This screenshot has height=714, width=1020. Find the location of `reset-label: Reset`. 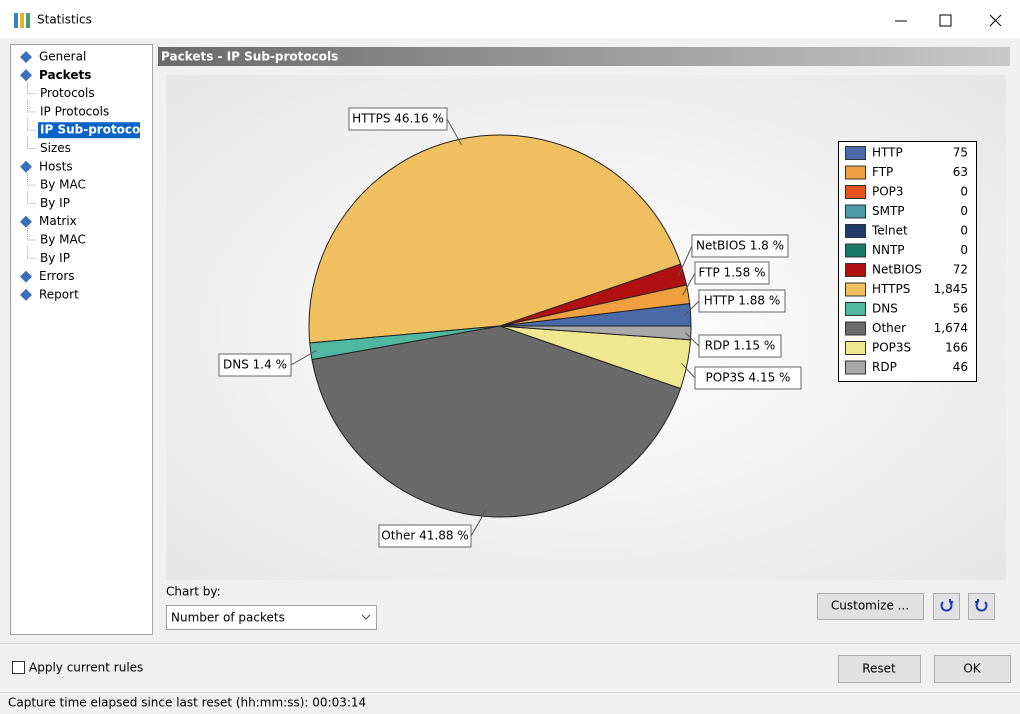

reset-label: Reset is located at coordinates (879, 669).